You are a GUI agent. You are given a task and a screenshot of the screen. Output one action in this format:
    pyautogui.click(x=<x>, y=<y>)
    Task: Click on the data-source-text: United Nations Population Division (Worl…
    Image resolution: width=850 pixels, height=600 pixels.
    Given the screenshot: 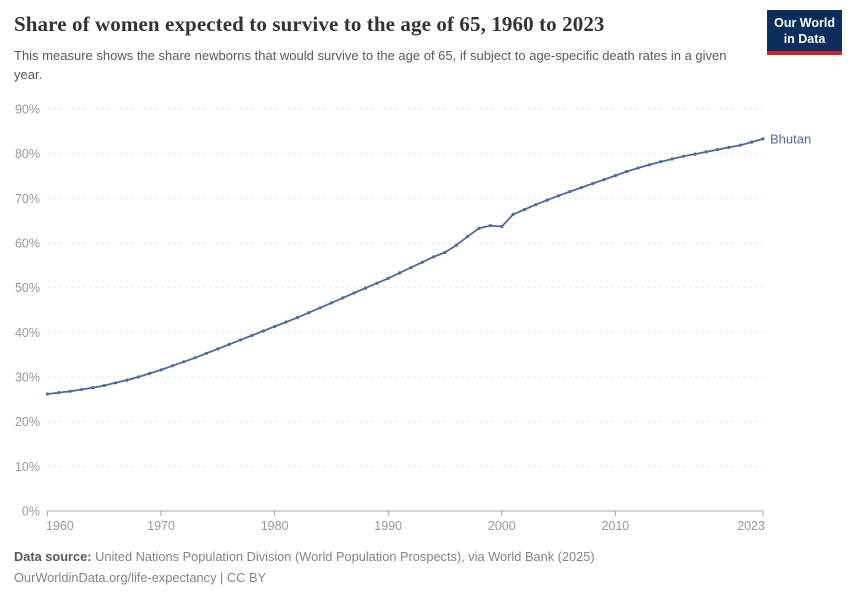 What is the action you would take?
    pyautogui.click(x=345, y=556)
    